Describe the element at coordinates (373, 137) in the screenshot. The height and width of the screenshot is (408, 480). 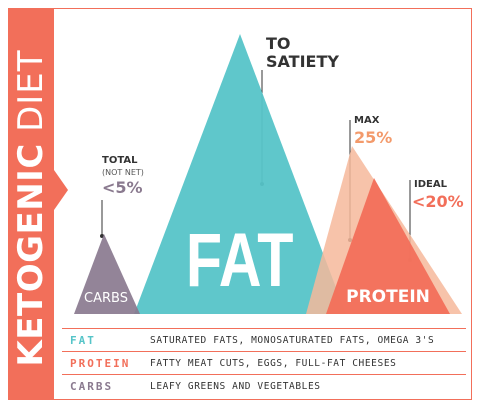
I see `protein-max-callout-value: 25%` at that location.